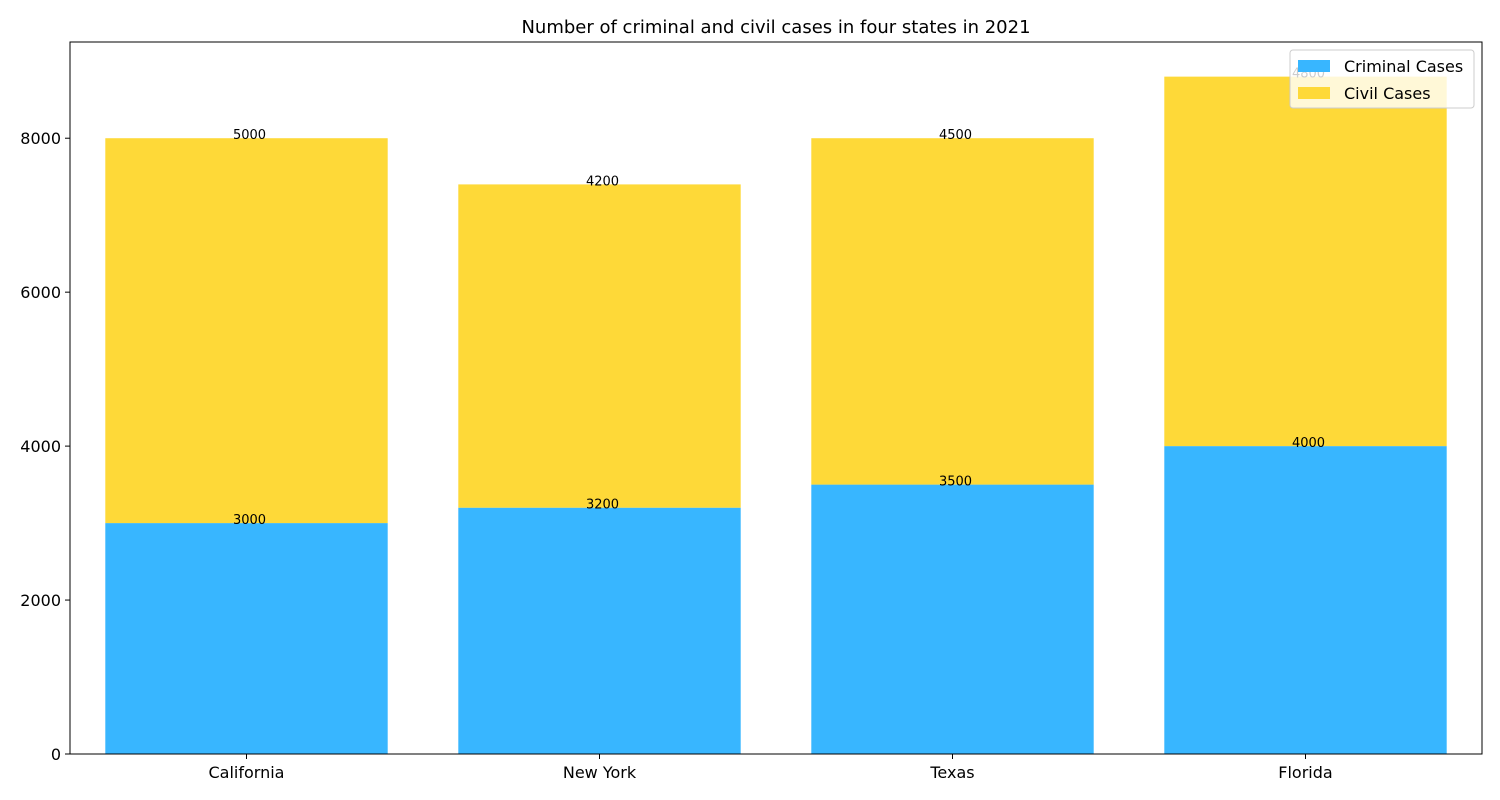 This screenshot has width=1500, height=800. Describe the element at coordinates (246, 638) in the screenshot. I see `bar-criminal-cases-california` at that location.